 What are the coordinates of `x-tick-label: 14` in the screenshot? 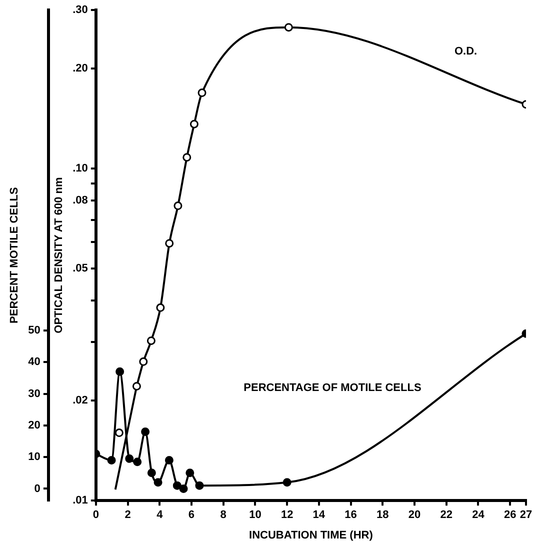 It's located at (319, 515).